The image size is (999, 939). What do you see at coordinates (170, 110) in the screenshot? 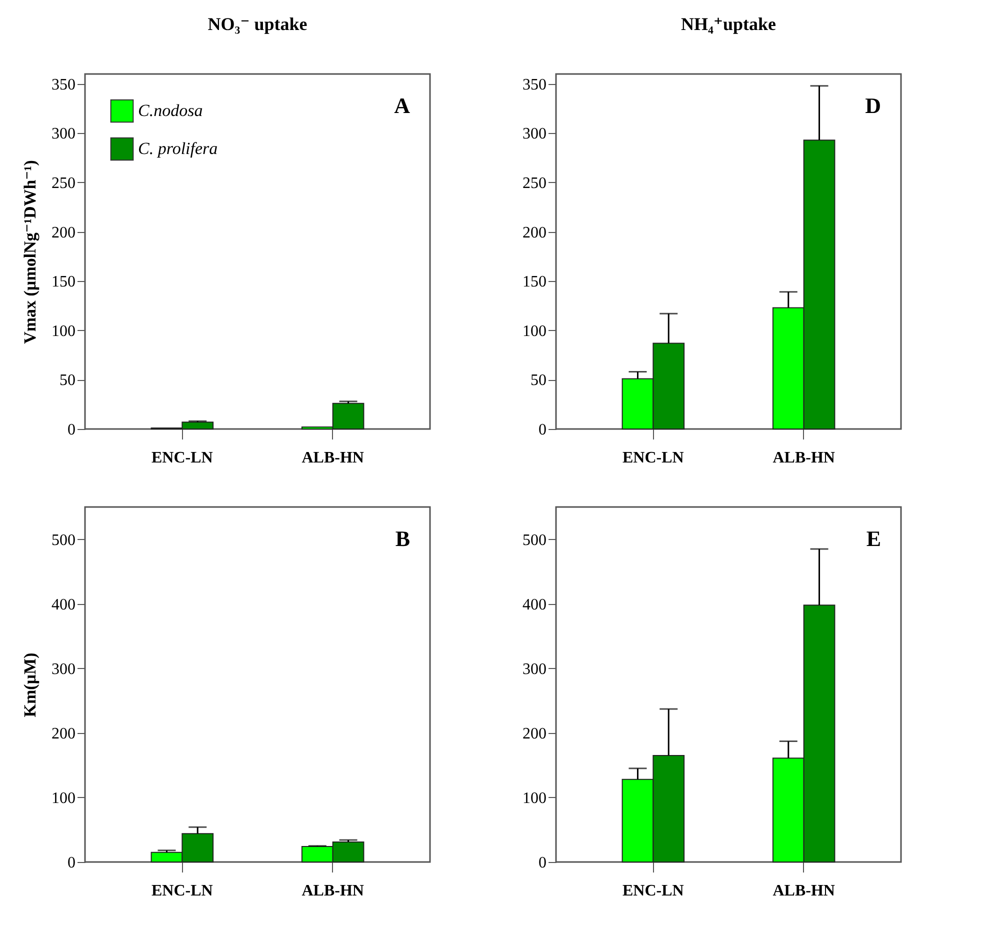
I see `legend-label: C.nodosa` at bounding box center [170, 110].